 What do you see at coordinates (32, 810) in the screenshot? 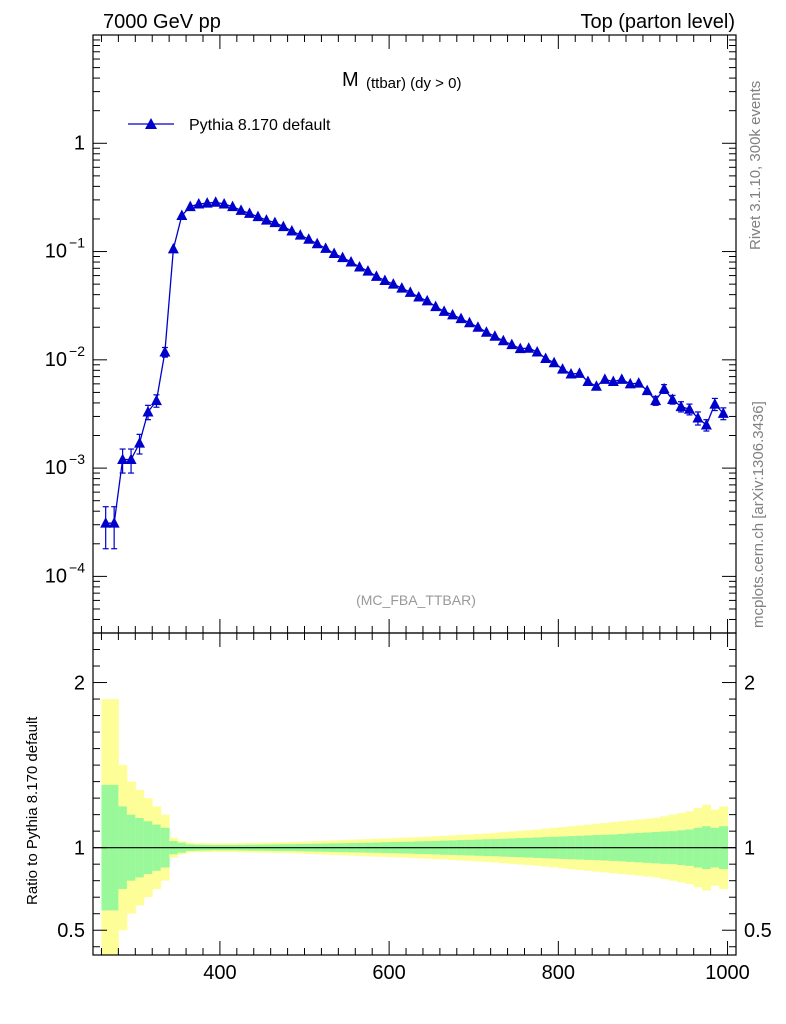
I see `ratio-ylabel: Ratio to Pythia 8.170 default` at bounding box center [32, 810].